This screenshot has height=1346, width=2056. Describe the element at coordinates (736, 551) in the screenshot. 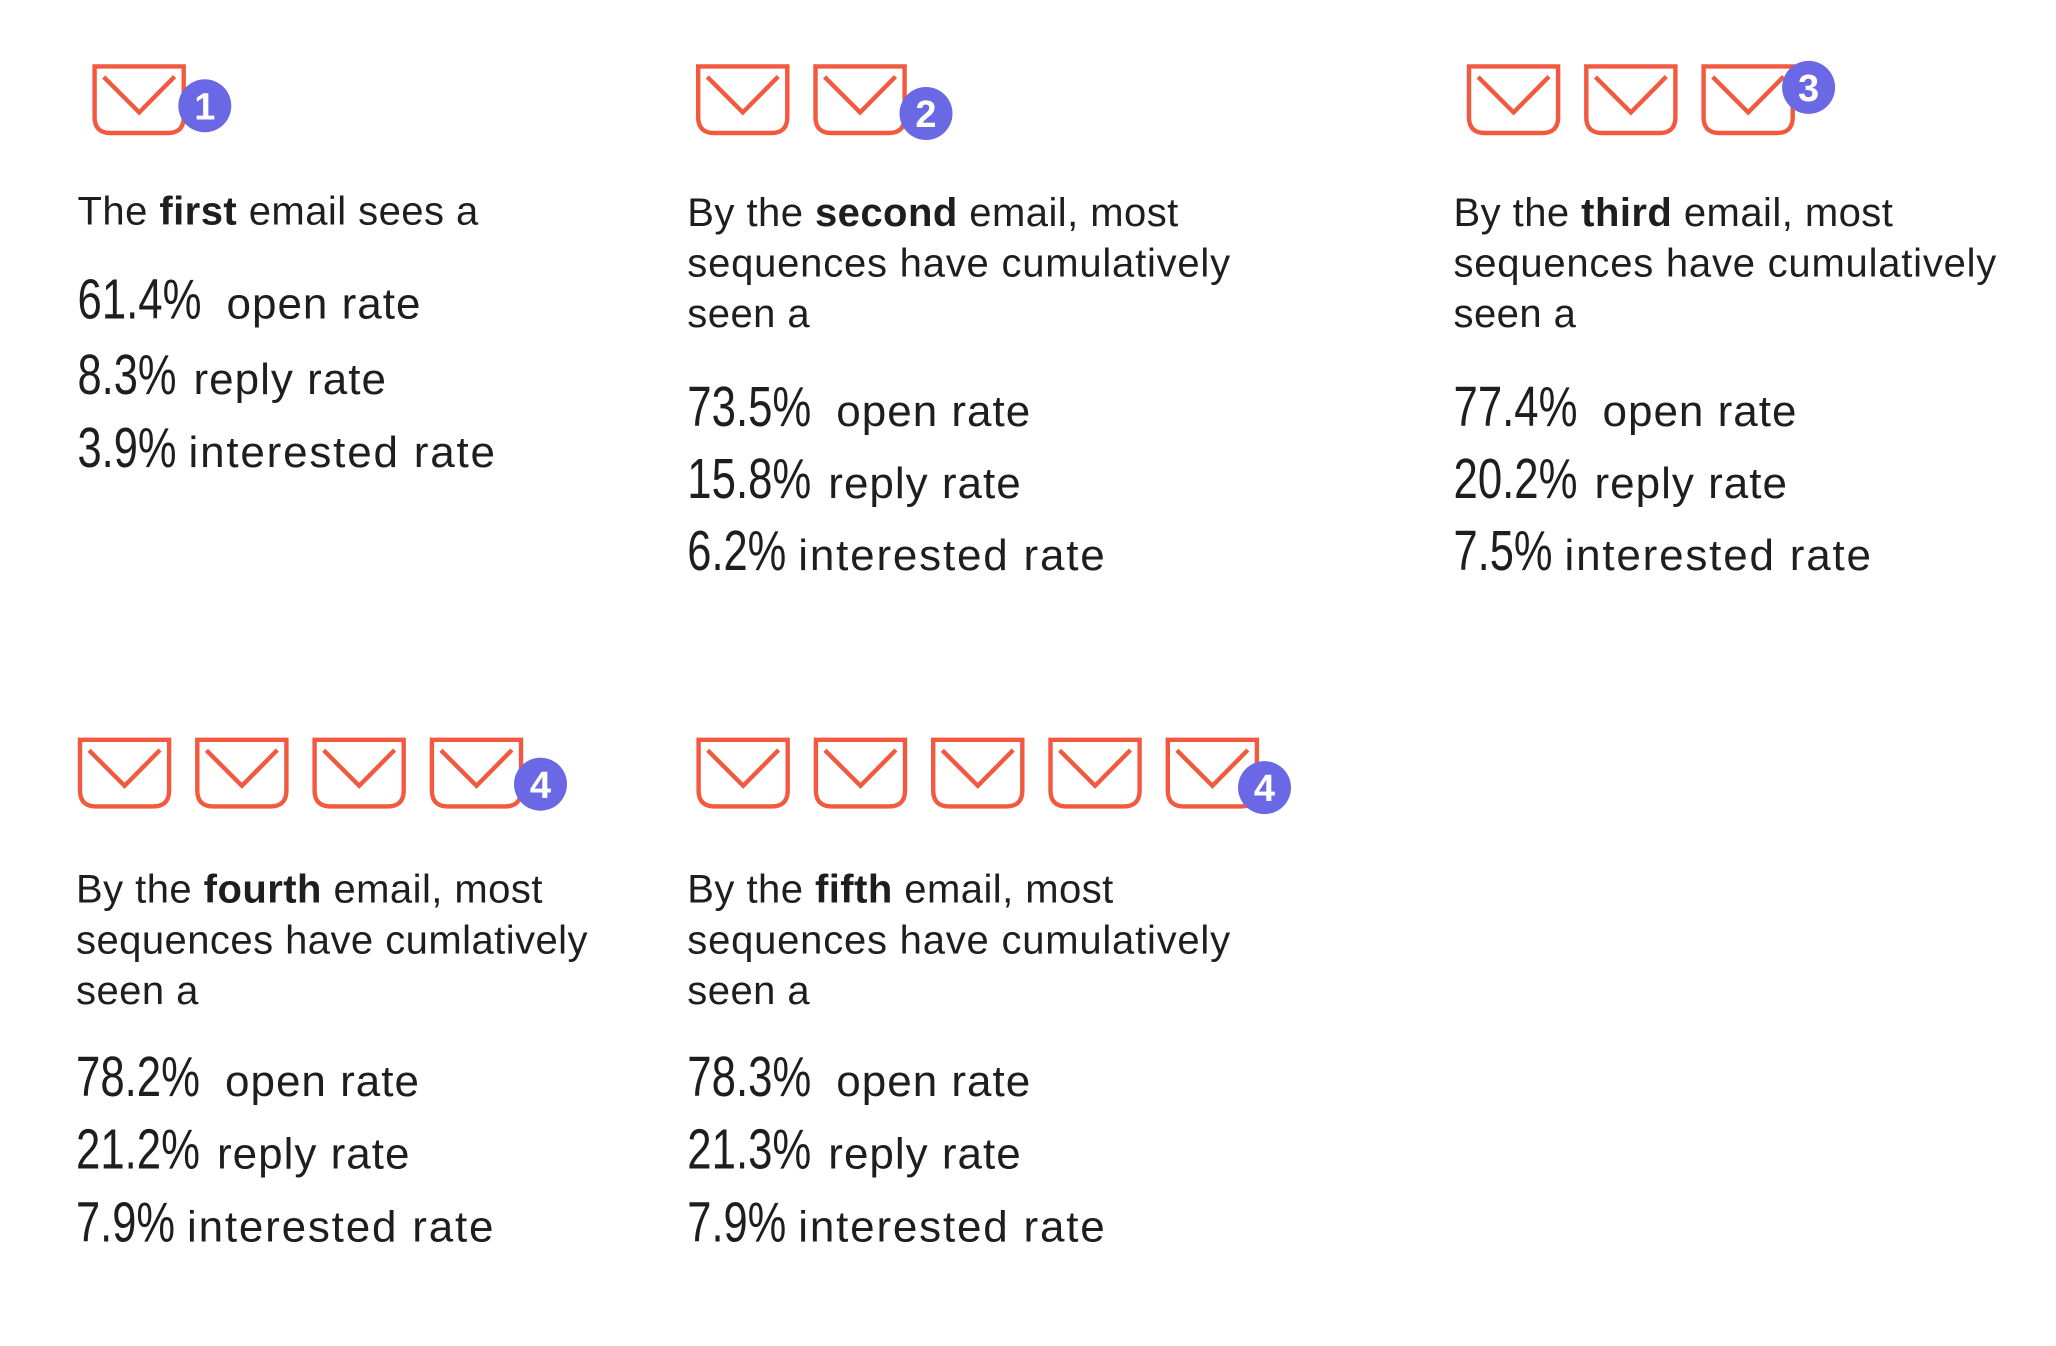

I see `svg-text: 6.2%` at that location.